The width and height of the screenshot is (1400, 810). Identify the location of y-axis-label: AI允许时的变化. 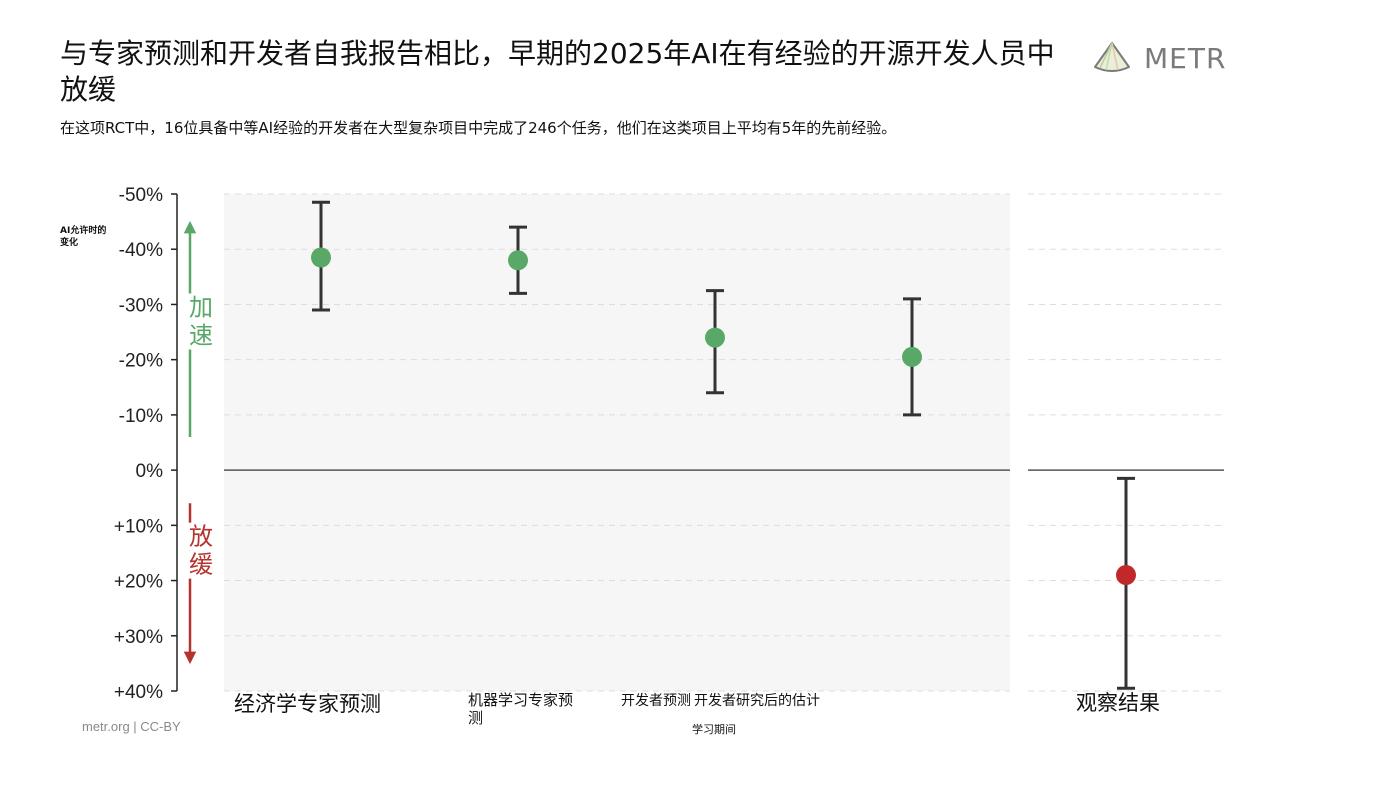
(83, 237).